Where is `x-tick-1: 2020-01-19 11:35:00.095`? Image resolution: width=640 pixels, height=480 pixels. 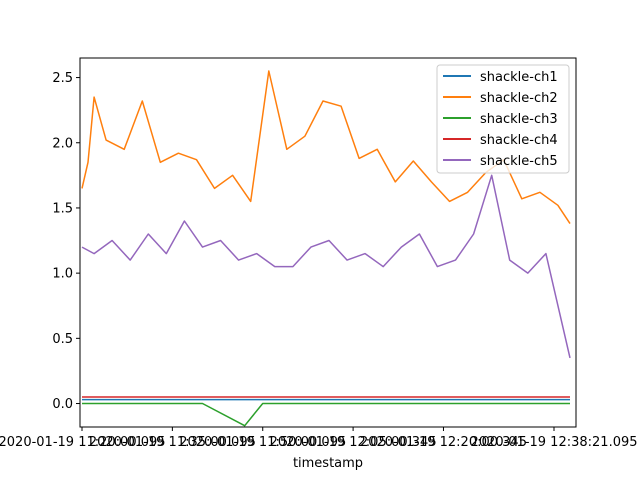 x-tick-1: 2020-01-19 11:35:00.095 is located at coordinates (172, 438).